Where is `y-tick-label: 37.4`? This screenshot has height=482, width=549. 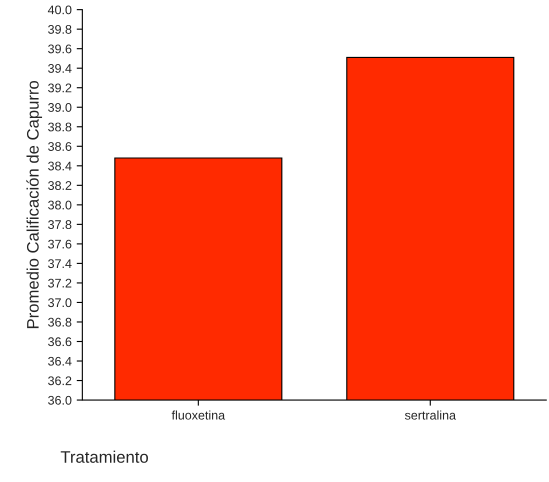
y-tick-label: 37.4 is located at coordinates (60, 263).